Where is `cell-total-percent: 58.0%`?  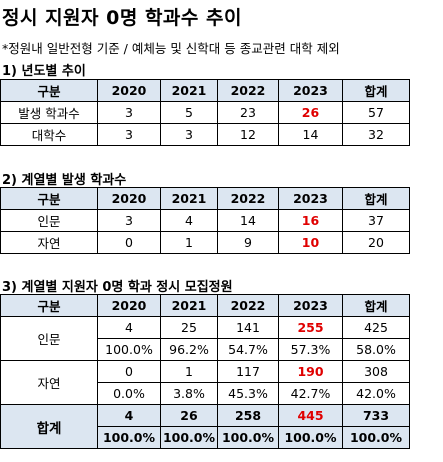 cell-total-percent: 58.0% is located at coordinates (376, 349).